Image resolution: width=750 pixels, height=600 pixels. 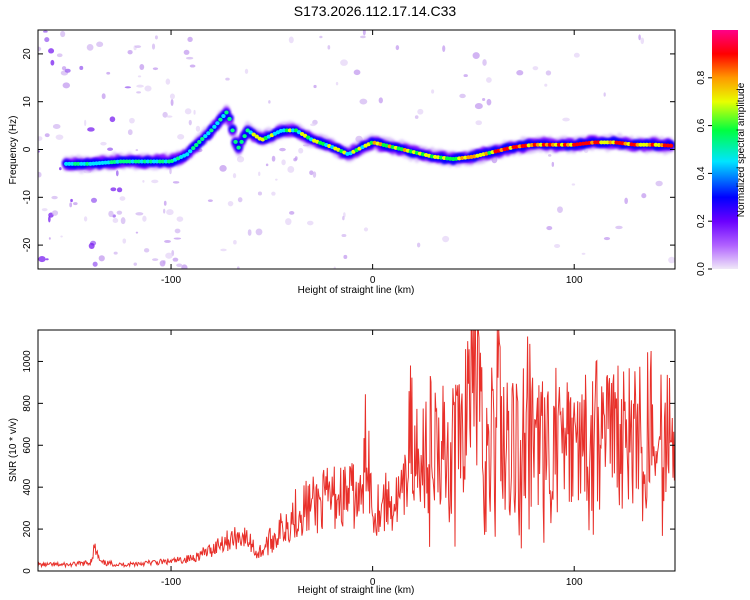 What do you see at coordinates (701, 77) in the screenshot?
I see `colorbar-tick-label: 0.8` at bounding box center [701, 77].